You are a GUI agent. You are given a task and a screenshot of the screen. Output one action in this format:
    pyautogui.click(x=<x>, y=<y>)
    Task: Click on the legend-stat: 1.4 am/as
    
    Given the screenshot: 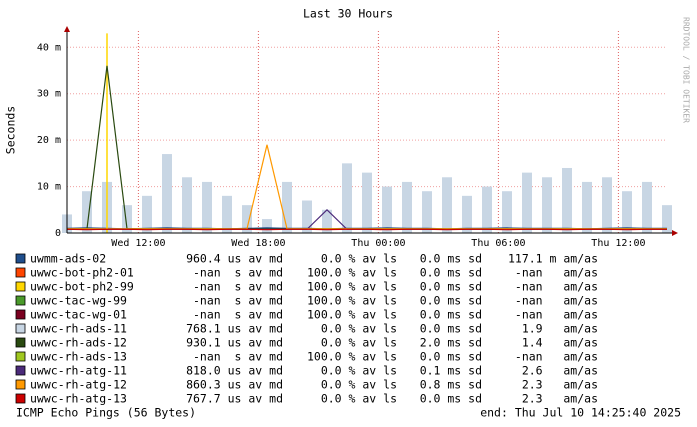 What is the action you would take?
    pyautogui.click(x=560, y=343)
    